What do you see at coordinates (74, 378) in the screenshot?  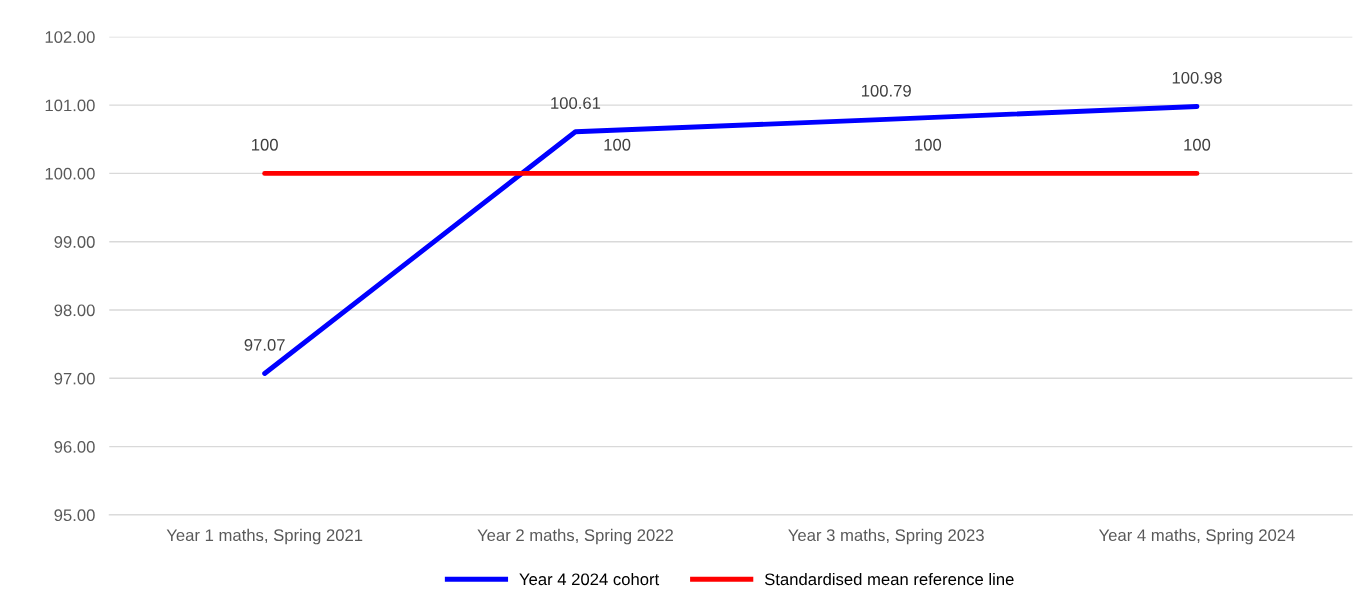 I see `y-tick-label: 97.00` at bounding box center [74, 378].